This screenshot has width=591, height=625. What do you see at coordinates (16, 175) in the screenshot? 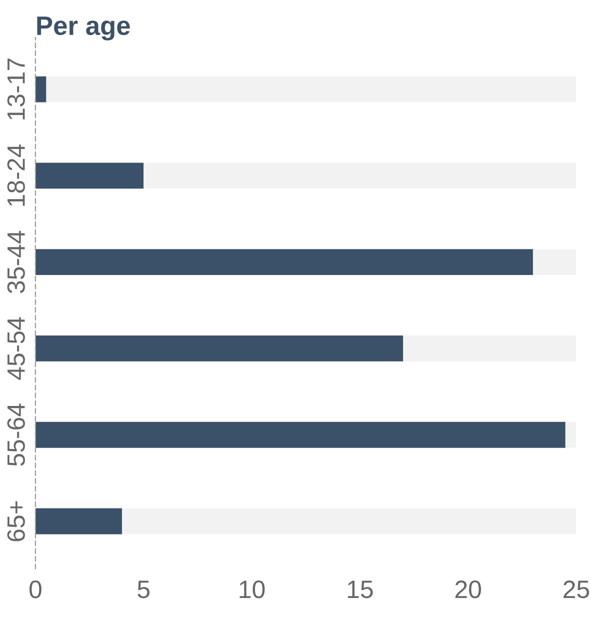
I see `y-tick-label: 18-24` at bounding box center [16, 175].